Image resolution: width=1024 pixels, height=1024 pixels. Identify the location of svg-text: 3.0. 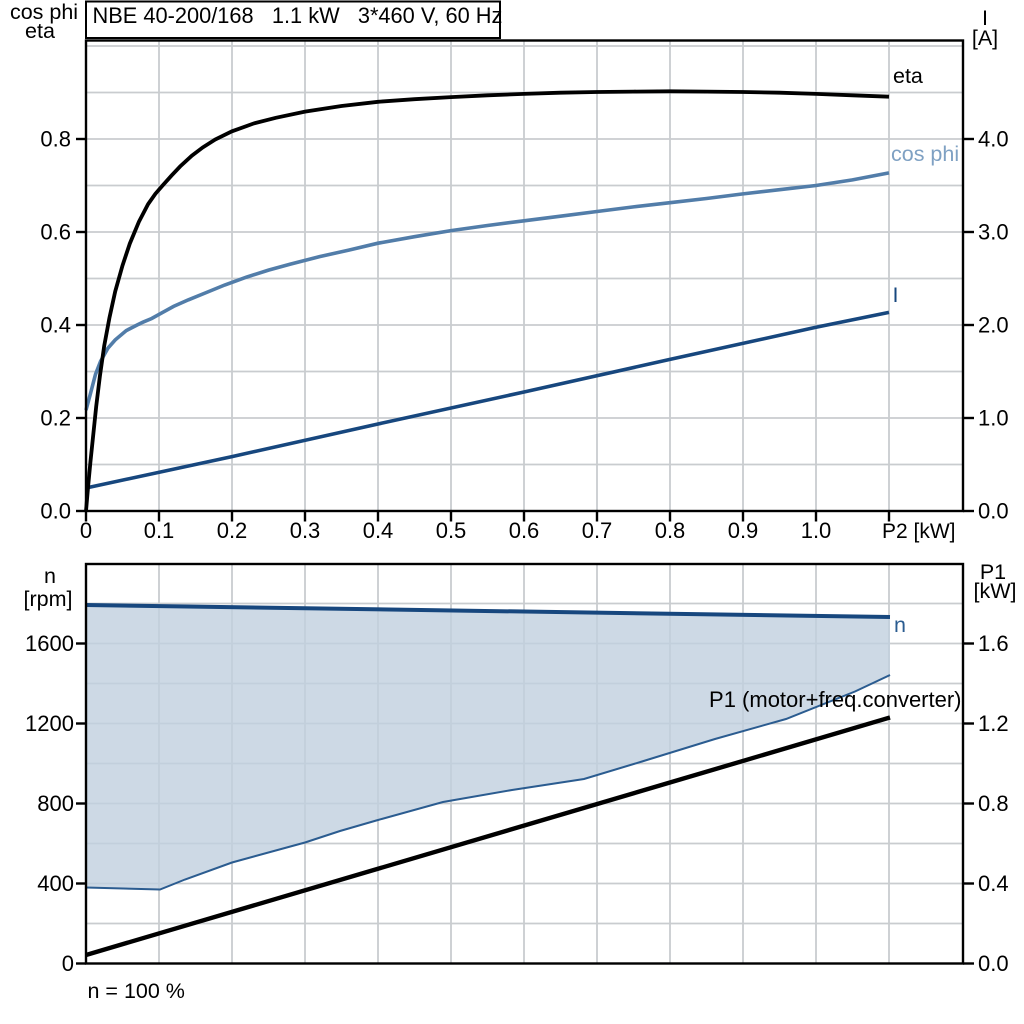
(993, 232).